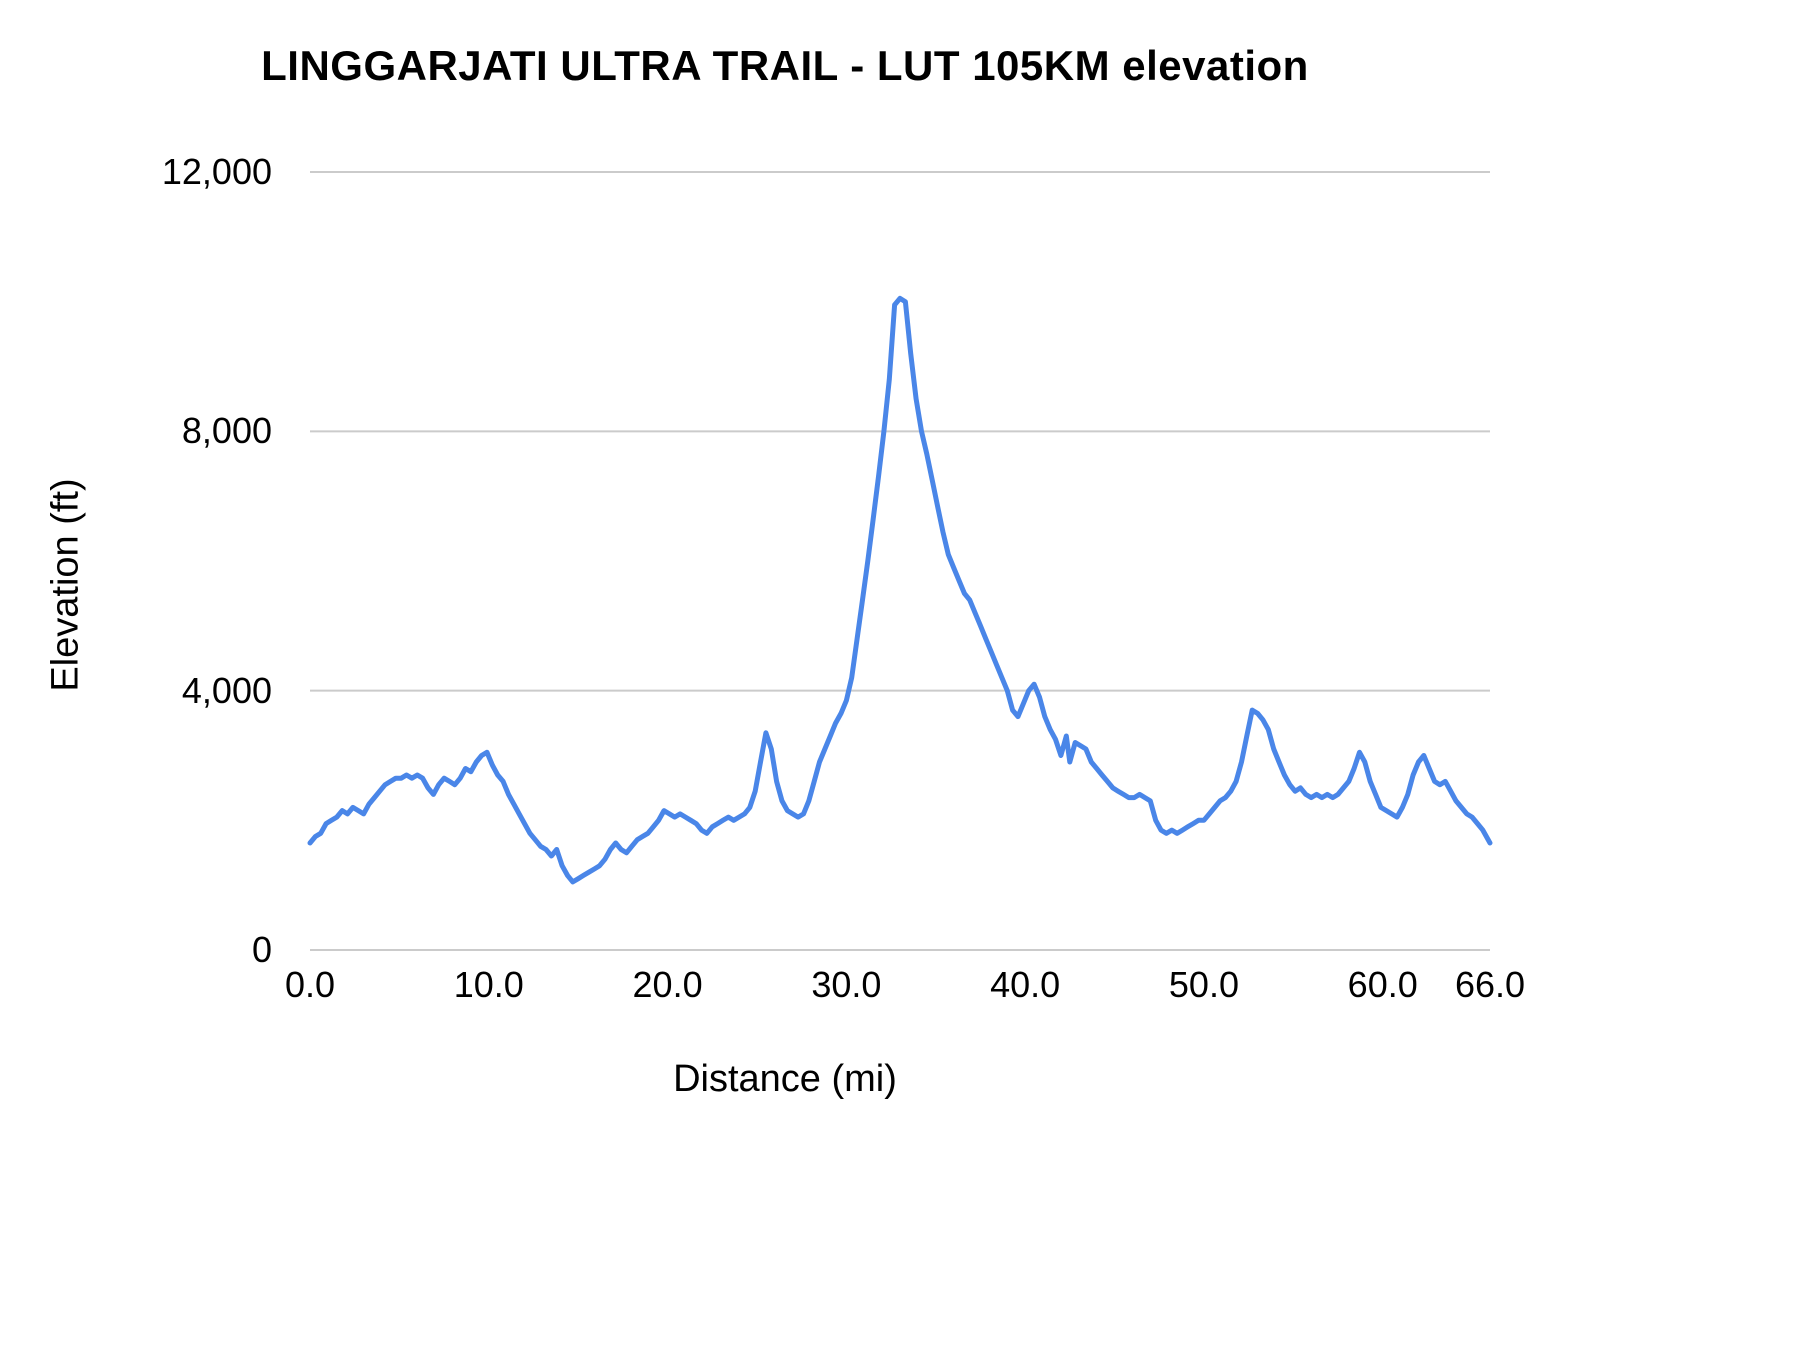  I want to click on x-tick-label: 50.0, so click(1203, 984).